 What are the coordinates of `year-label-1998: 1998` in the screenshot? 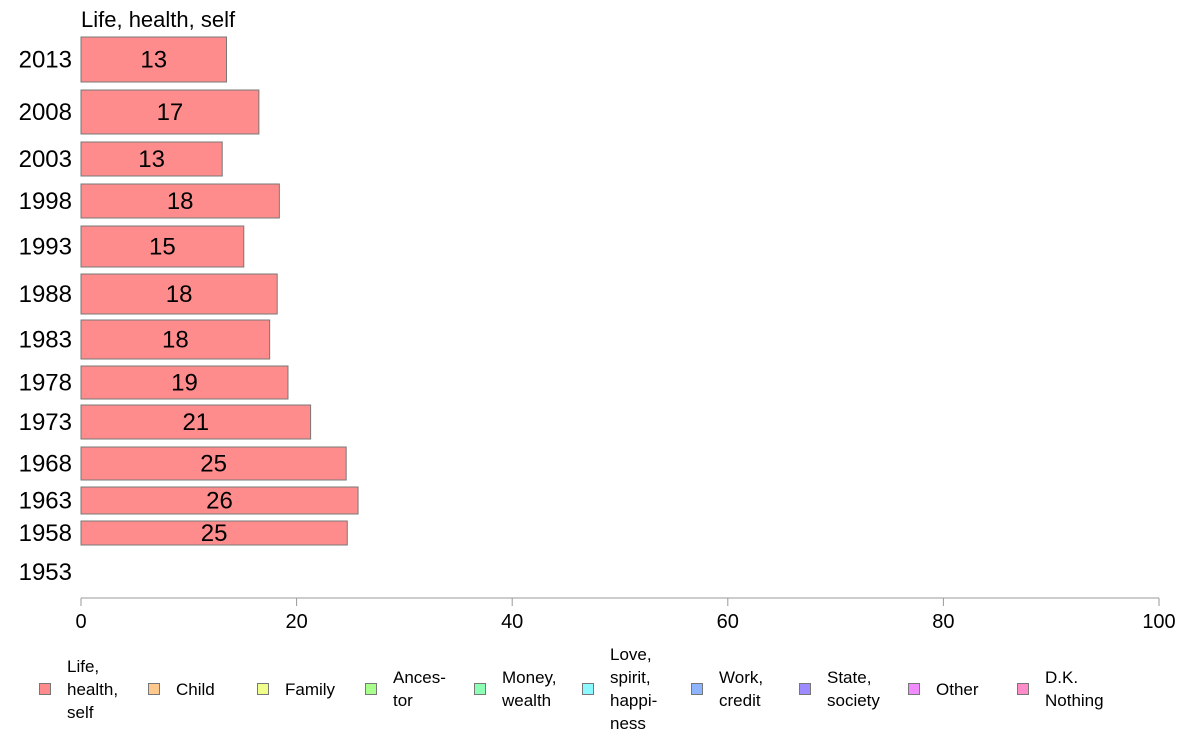 It's located at (45, 201).